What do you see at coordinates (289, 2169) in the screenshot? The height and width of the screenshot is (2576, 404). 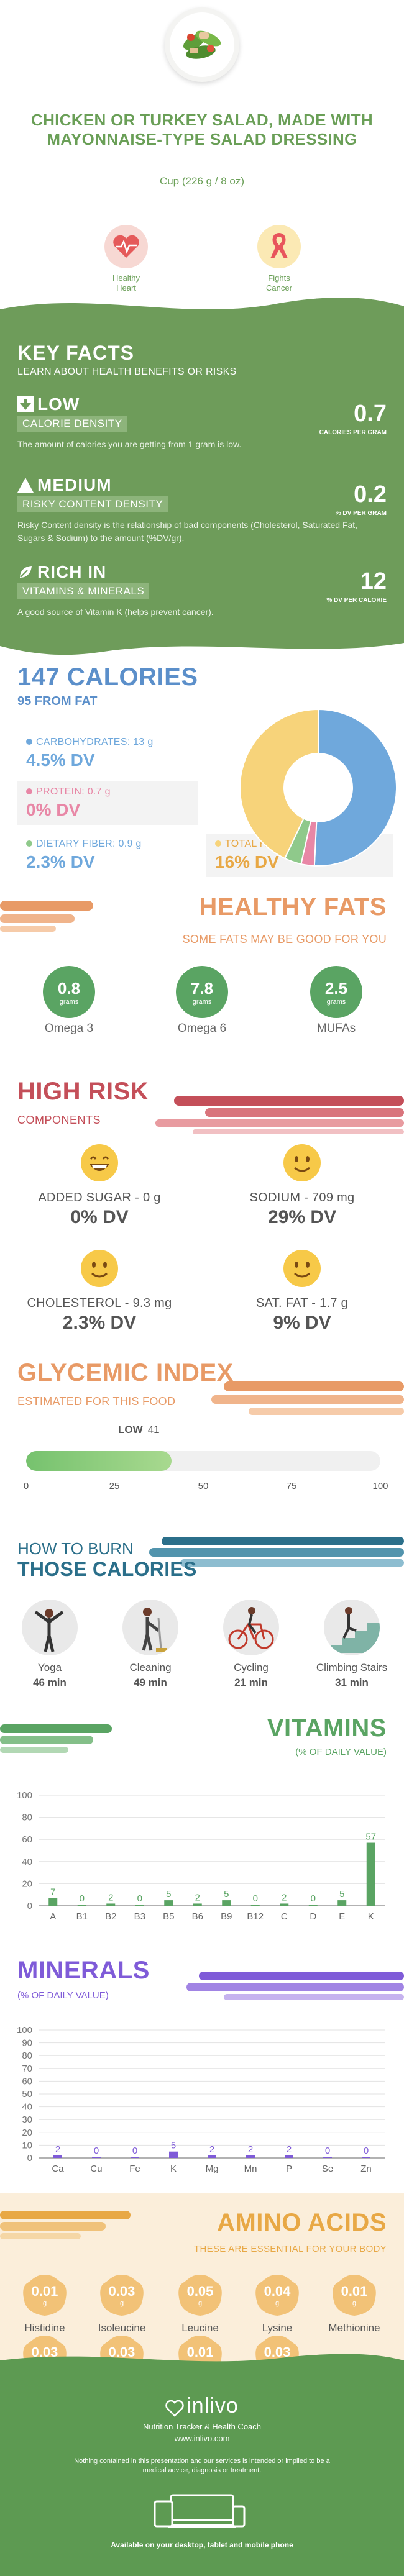 I see `x-tick-label: P` at bounding box center [289, 2169].